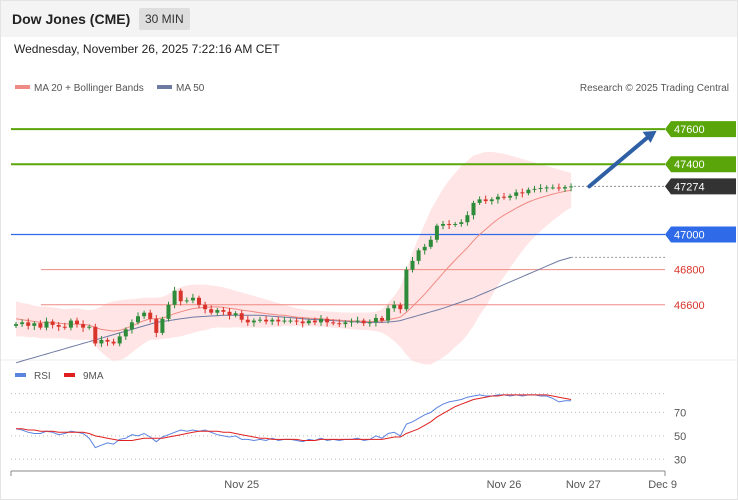 The image size is (738, 500). Describe the element at coordinates (504, 485) in the screenshot. I see `x-tick-label: Nov 26` at that location.